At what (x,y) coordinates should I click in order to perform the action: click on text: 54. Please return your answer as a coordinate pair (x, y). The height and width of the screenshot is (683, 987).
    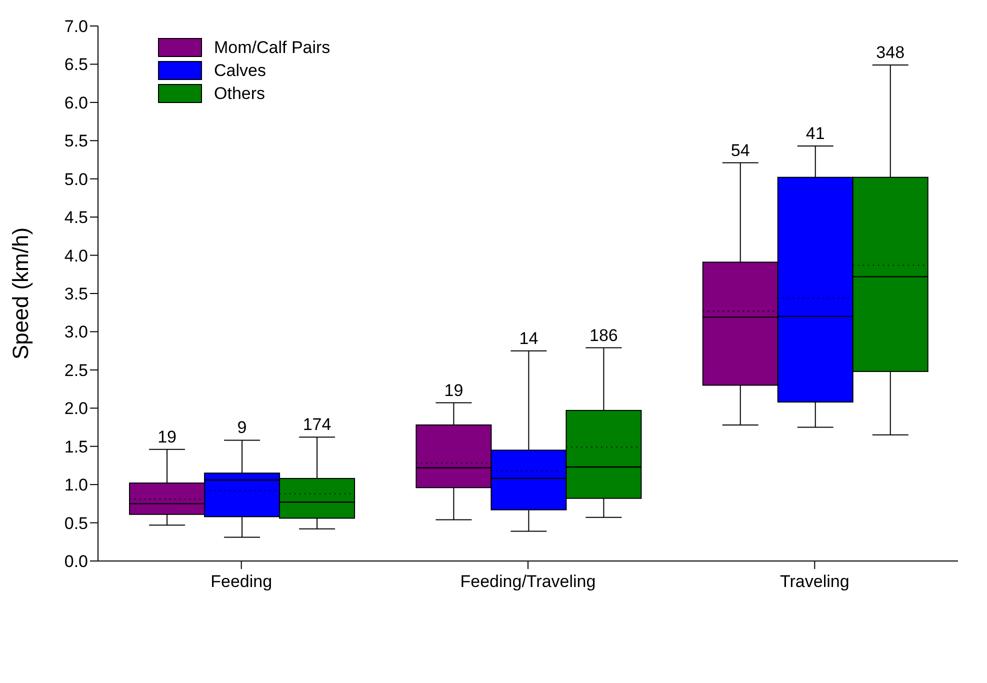
    Looking at the image, I should click on (740, 150).